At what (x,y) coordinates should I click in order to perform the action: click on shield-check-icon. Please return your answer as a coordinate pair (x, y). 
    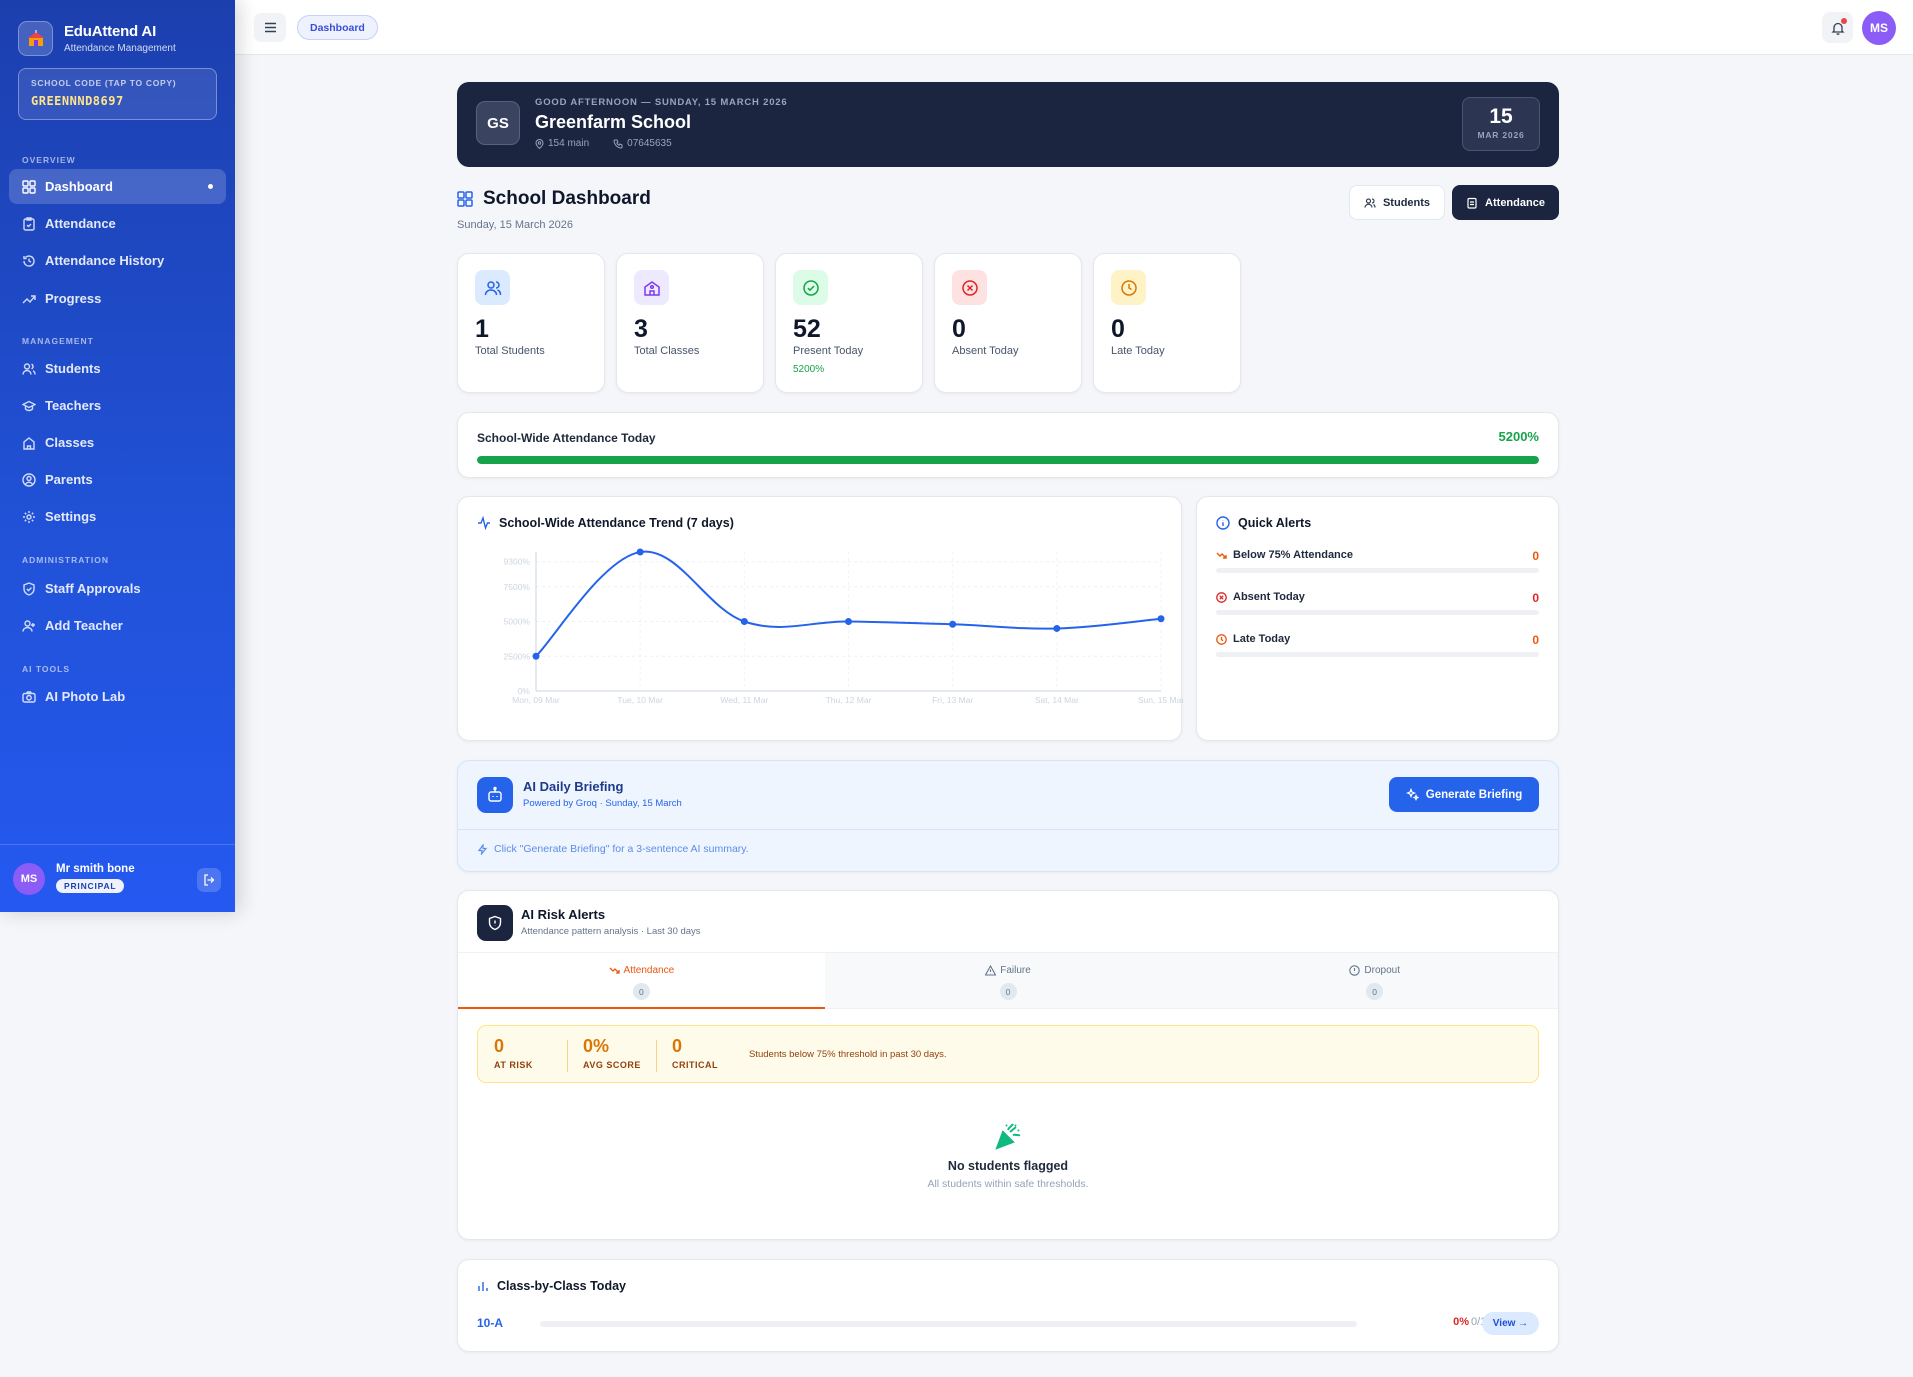
    Looking at the image, I should click on (29, 588).